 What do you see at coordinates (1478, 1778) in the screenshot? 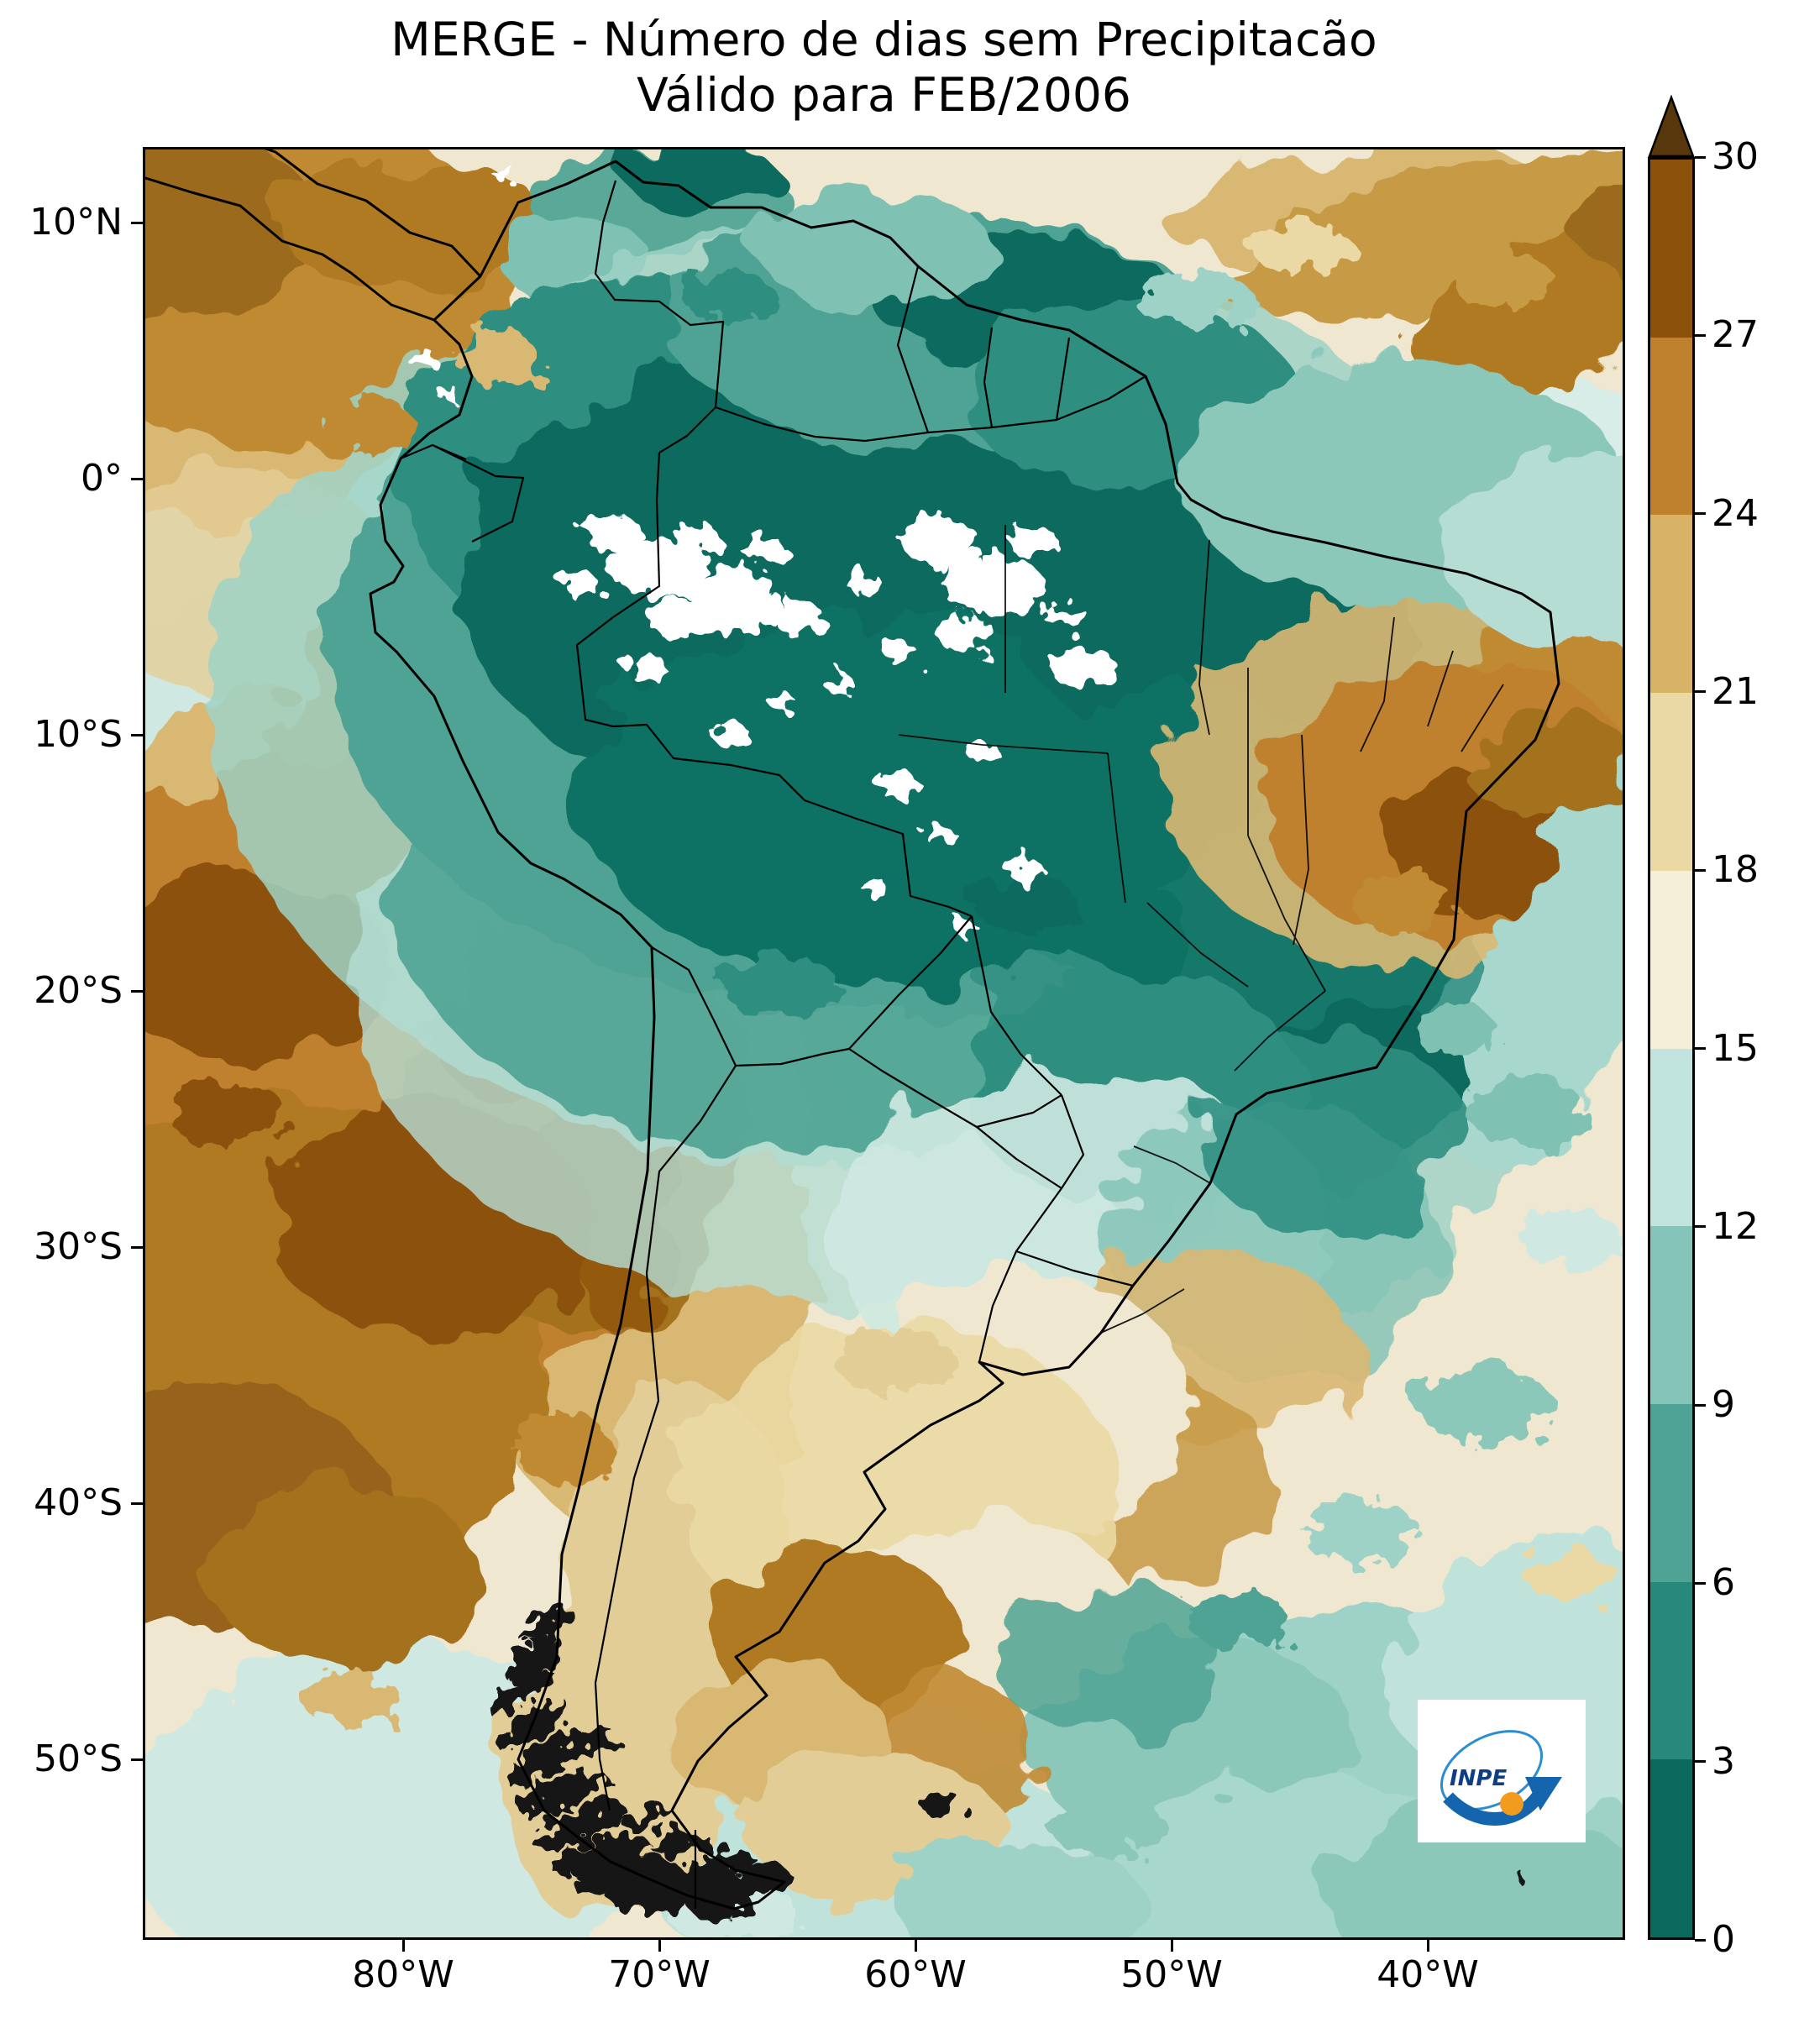
I see `inpe-logo-text: INPE` at bounding box center [1478, 1778].